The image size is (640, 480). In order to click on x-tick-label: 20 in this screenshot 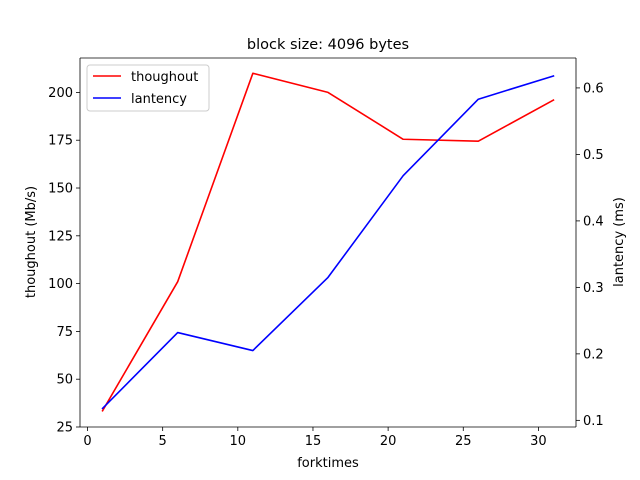, I will do `click(388, 441)`.